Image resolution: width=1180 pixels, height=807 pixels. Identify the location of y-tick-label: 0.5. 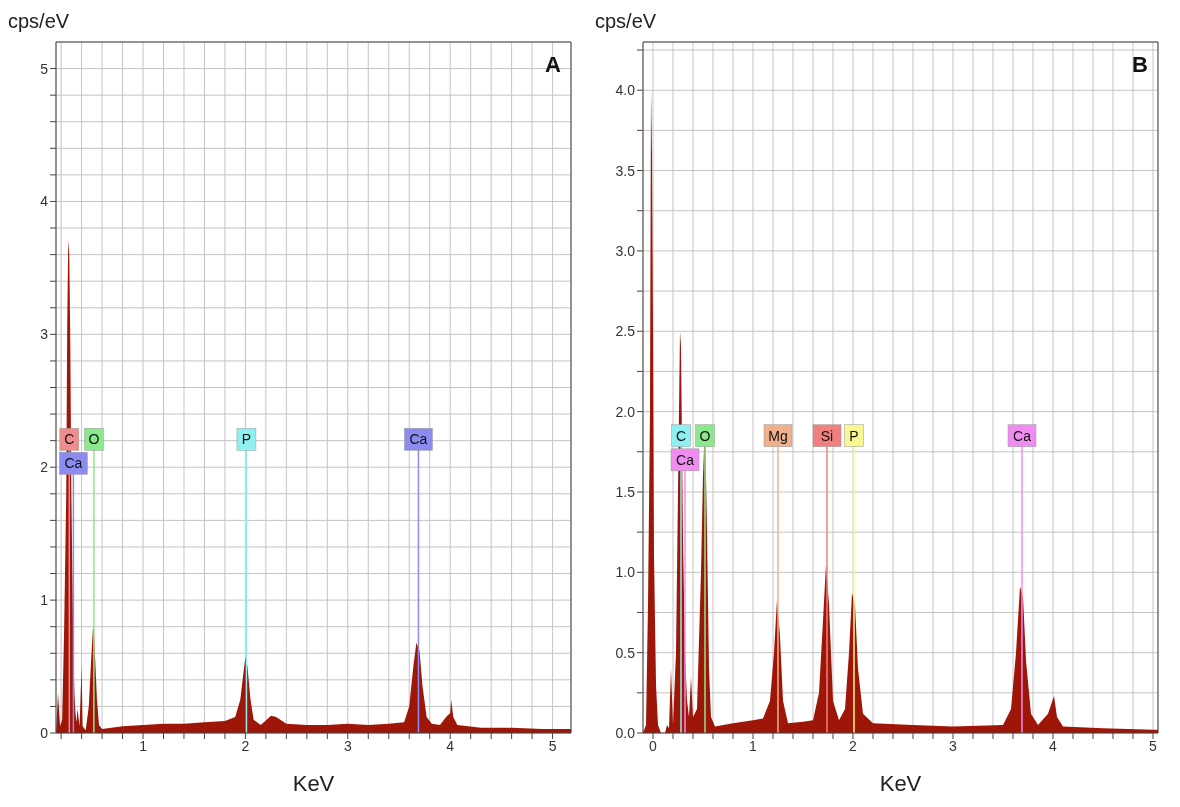
(625, 652).